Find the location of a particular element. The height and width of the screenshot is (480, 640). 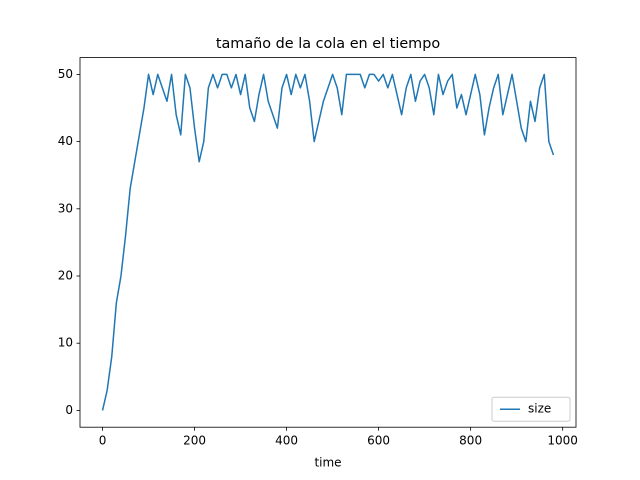

legend-label: size is located at coordinates (539, 409).